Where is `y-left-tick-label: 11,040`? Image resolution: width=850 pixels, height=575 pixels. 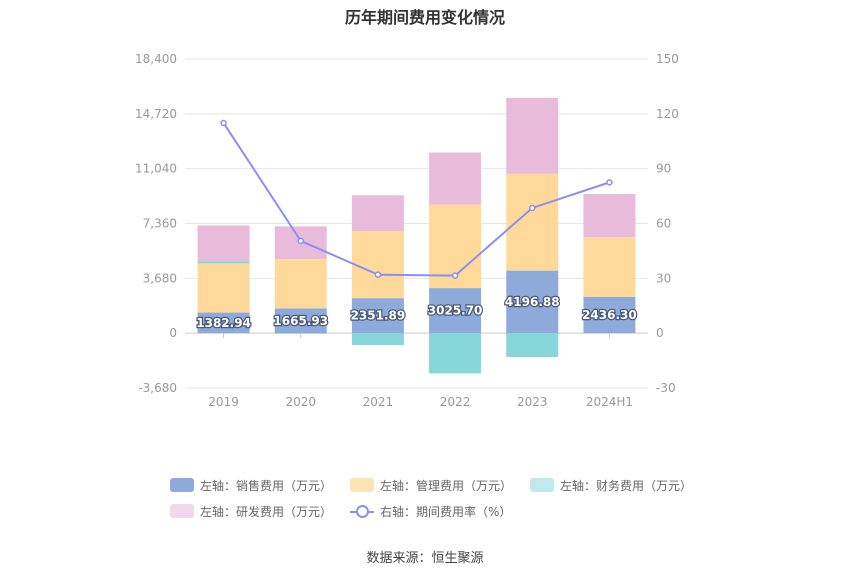 y-left-tick-label: 11,040 is located at coordinates (156, 169).